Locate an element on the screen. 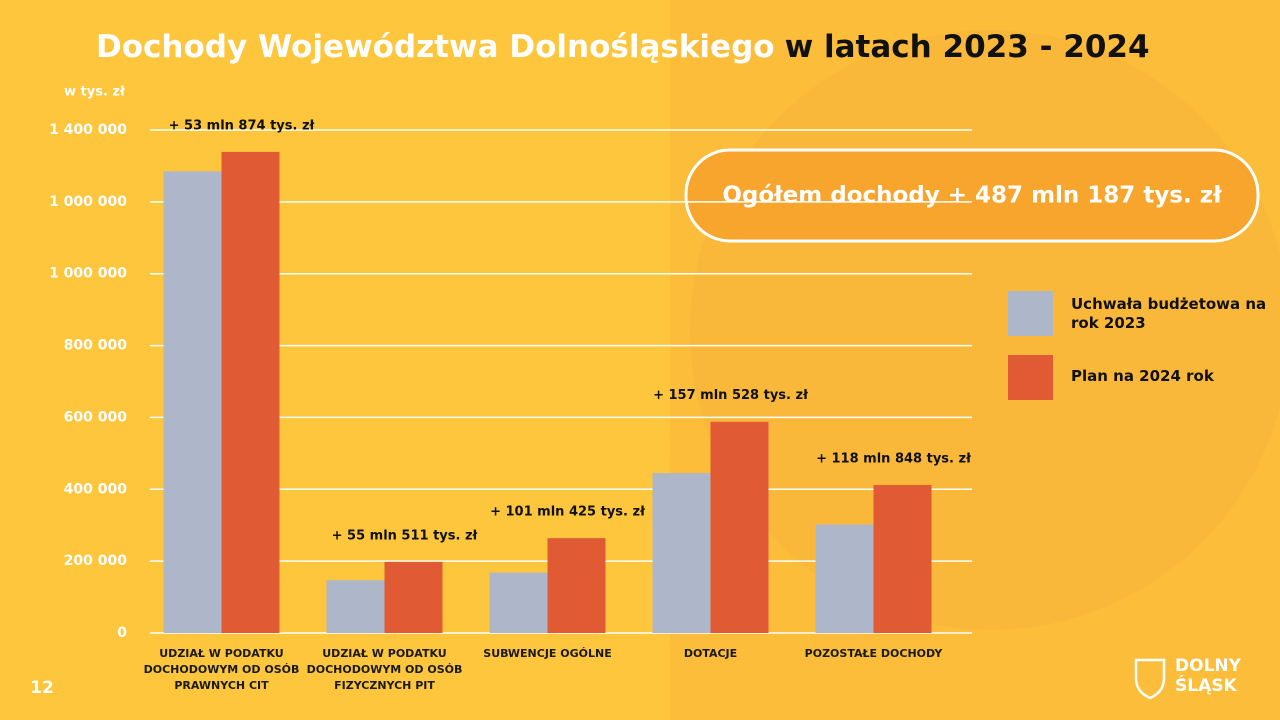 The width and height of the screenshot is (1280, 720). y-tick-label: 1 400 000 is located at coordinates (88, 130).